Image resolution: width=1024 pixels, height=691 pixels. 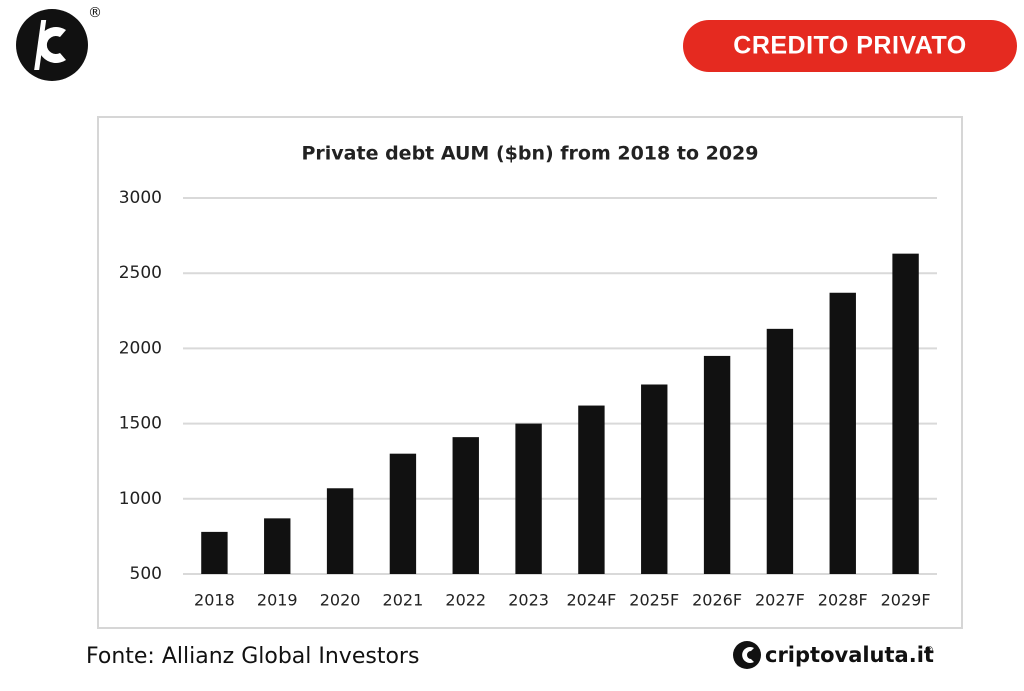 I want to click on brand: criptovaluta.it, so click(x=849, y=655).